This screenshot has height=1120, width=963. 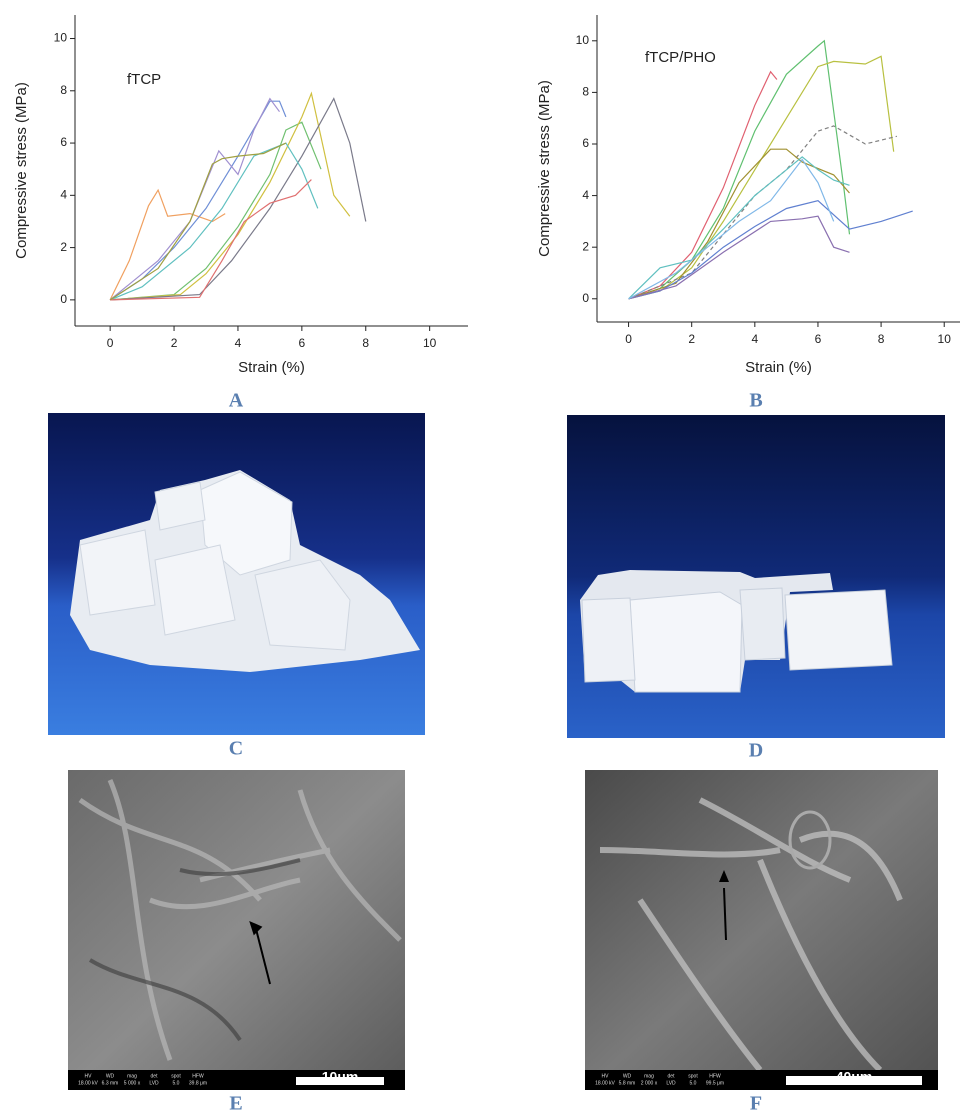 I want to click on panel-label: B, so click(x=755, y=401).